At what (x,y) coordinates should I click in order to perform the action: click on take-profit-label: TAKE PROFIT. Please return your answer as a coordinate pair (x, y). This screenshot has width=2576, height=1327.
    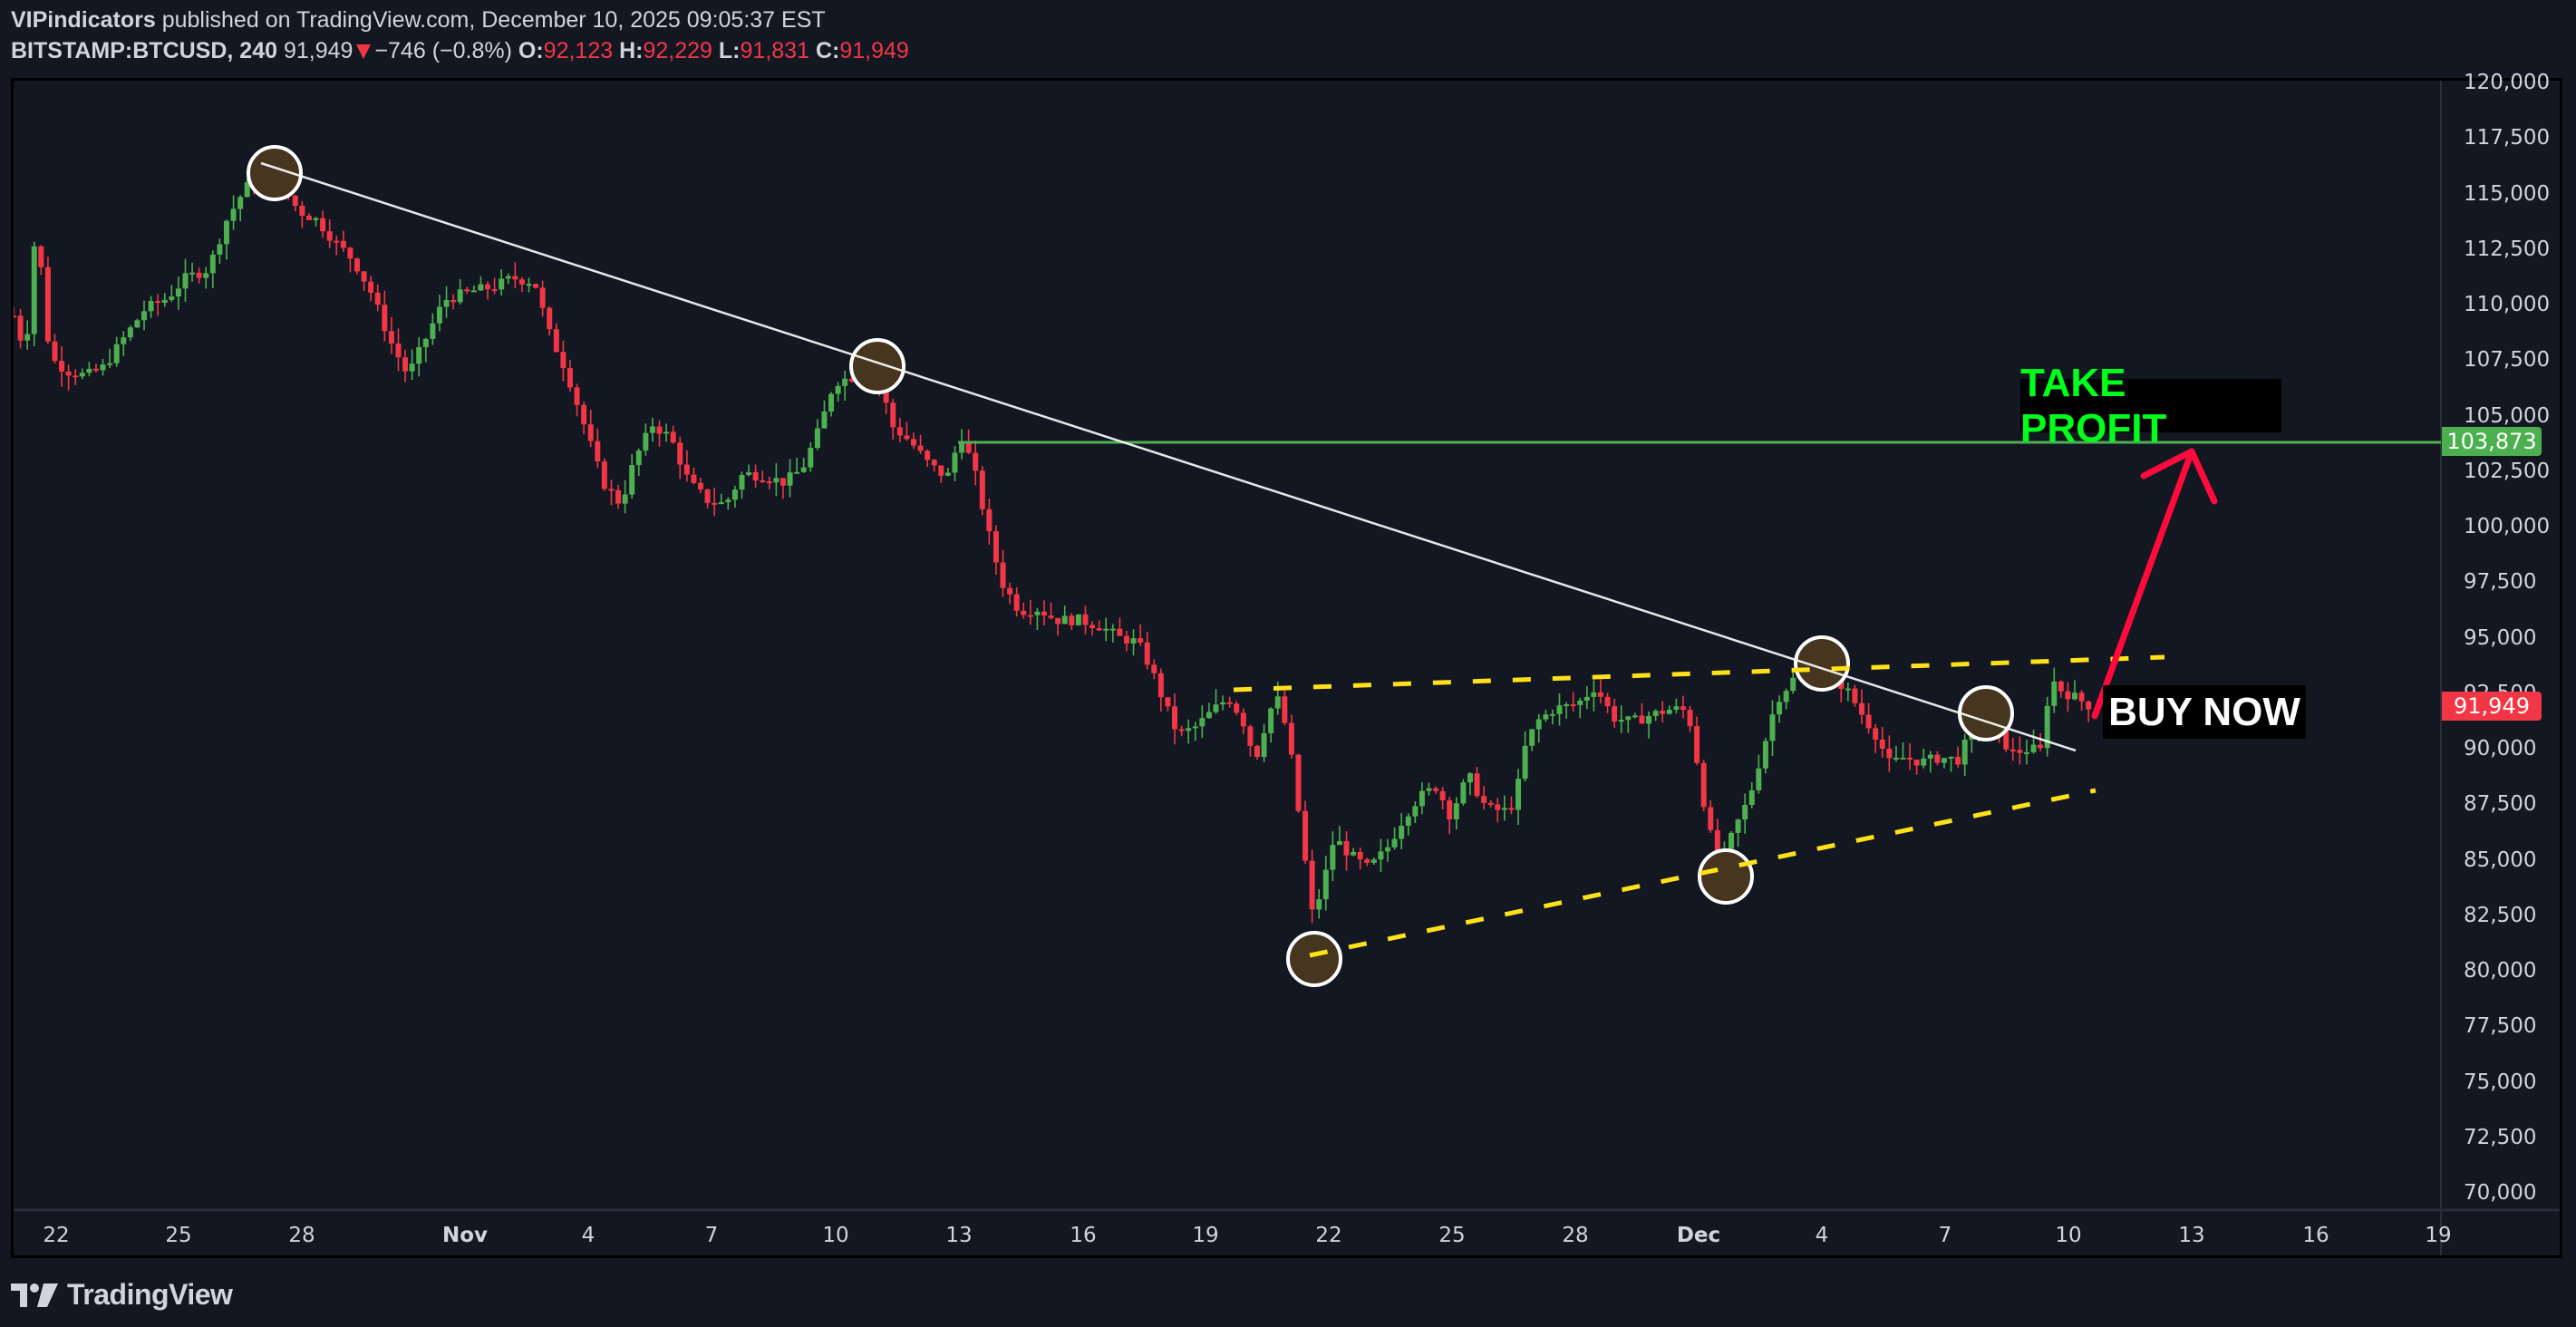
    Looking at the image, I should click on (2150, 405).